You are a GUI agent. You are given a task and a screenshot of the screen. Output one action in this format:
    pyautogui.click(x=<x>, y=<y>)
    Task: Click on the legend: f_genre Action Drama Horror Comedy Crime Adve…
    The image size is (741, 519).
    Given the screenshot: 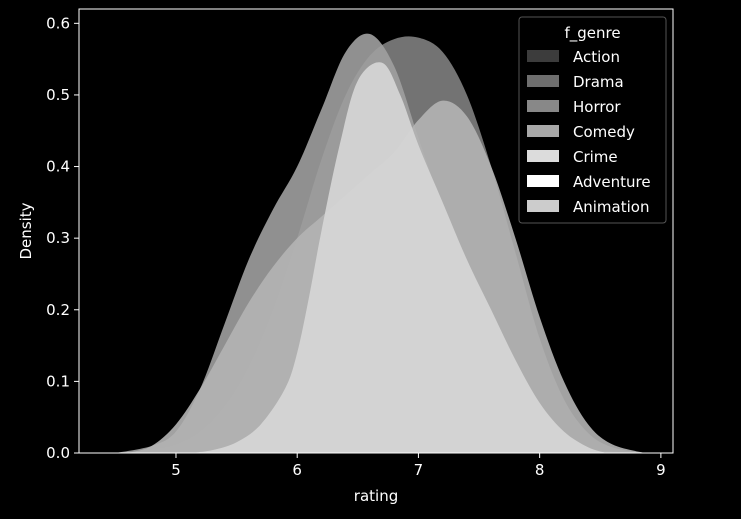 What is the action you would take?
    pyautogui.click(x=592, y=120)
    